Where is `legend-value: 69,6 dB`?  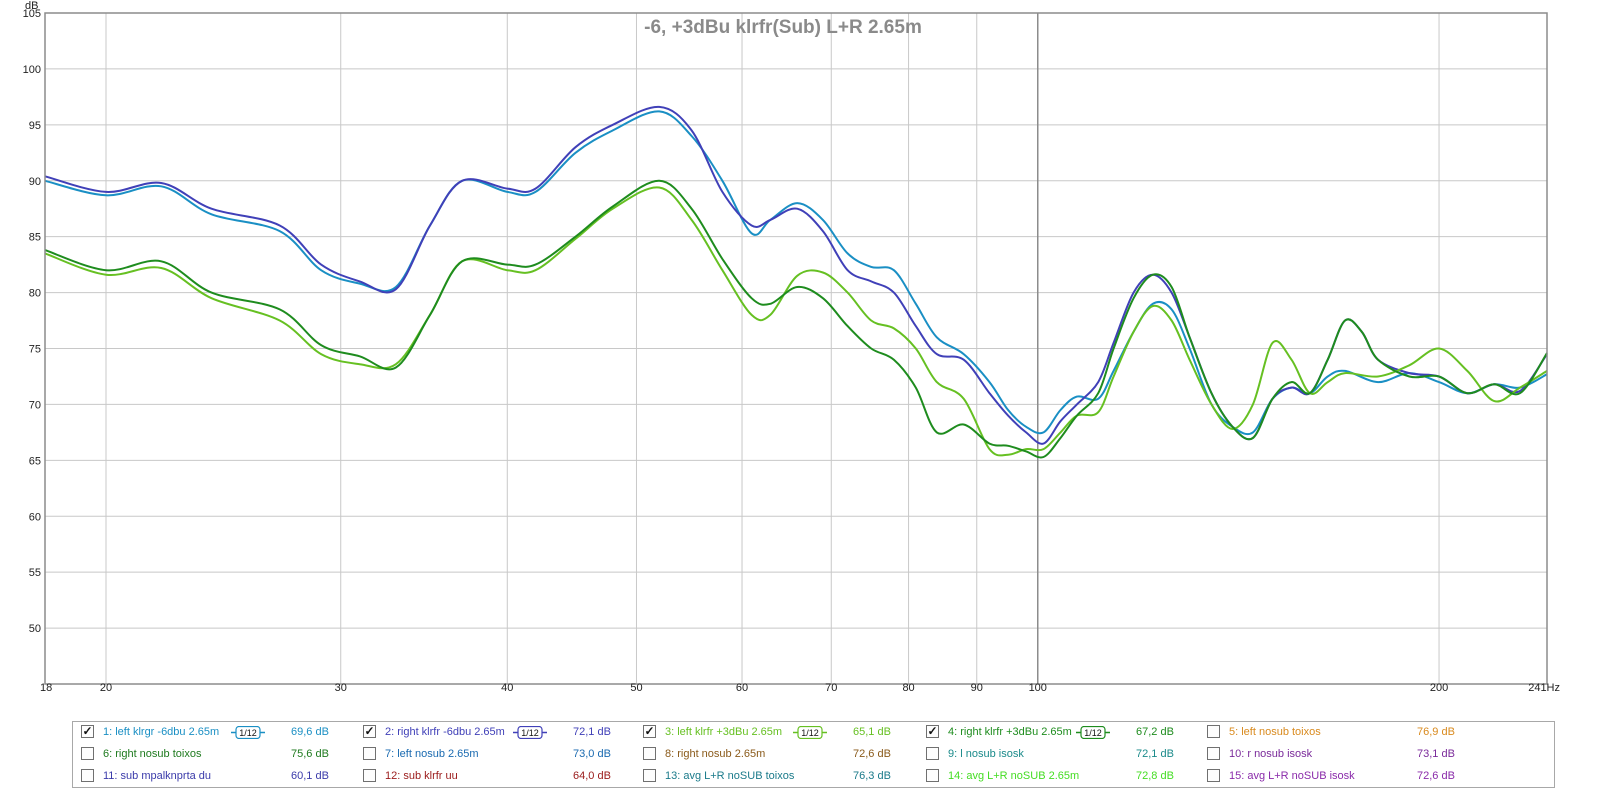
legend-value: 69,6 dB is located at coordinates (310, 732).